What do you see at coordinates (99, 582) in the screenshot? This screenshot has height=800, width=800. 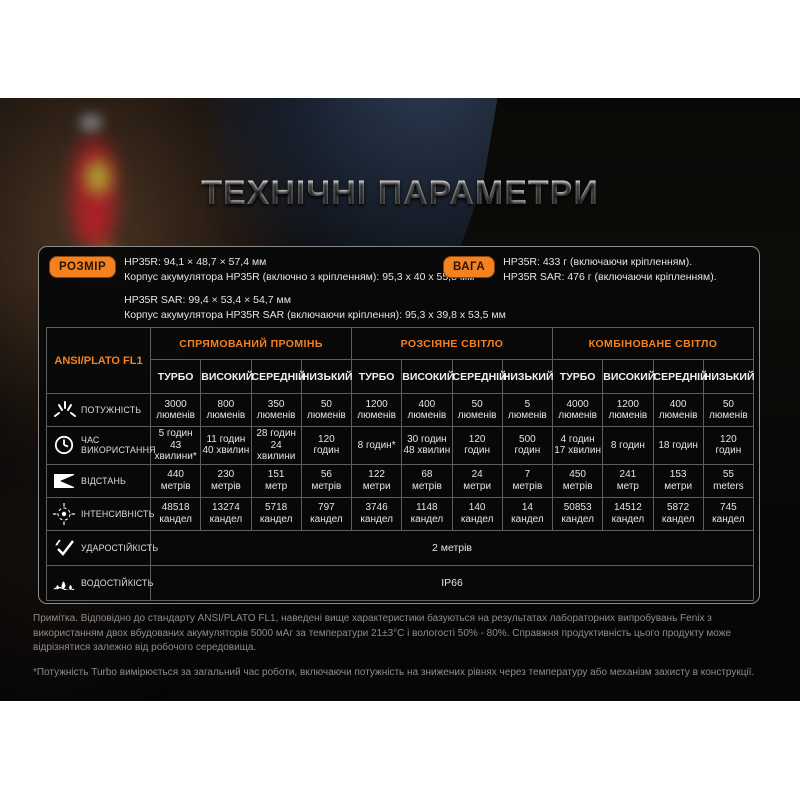 I see `row-label-water: ВОДОСТІЙКІСТЬ` at bounding box center [99, 582].